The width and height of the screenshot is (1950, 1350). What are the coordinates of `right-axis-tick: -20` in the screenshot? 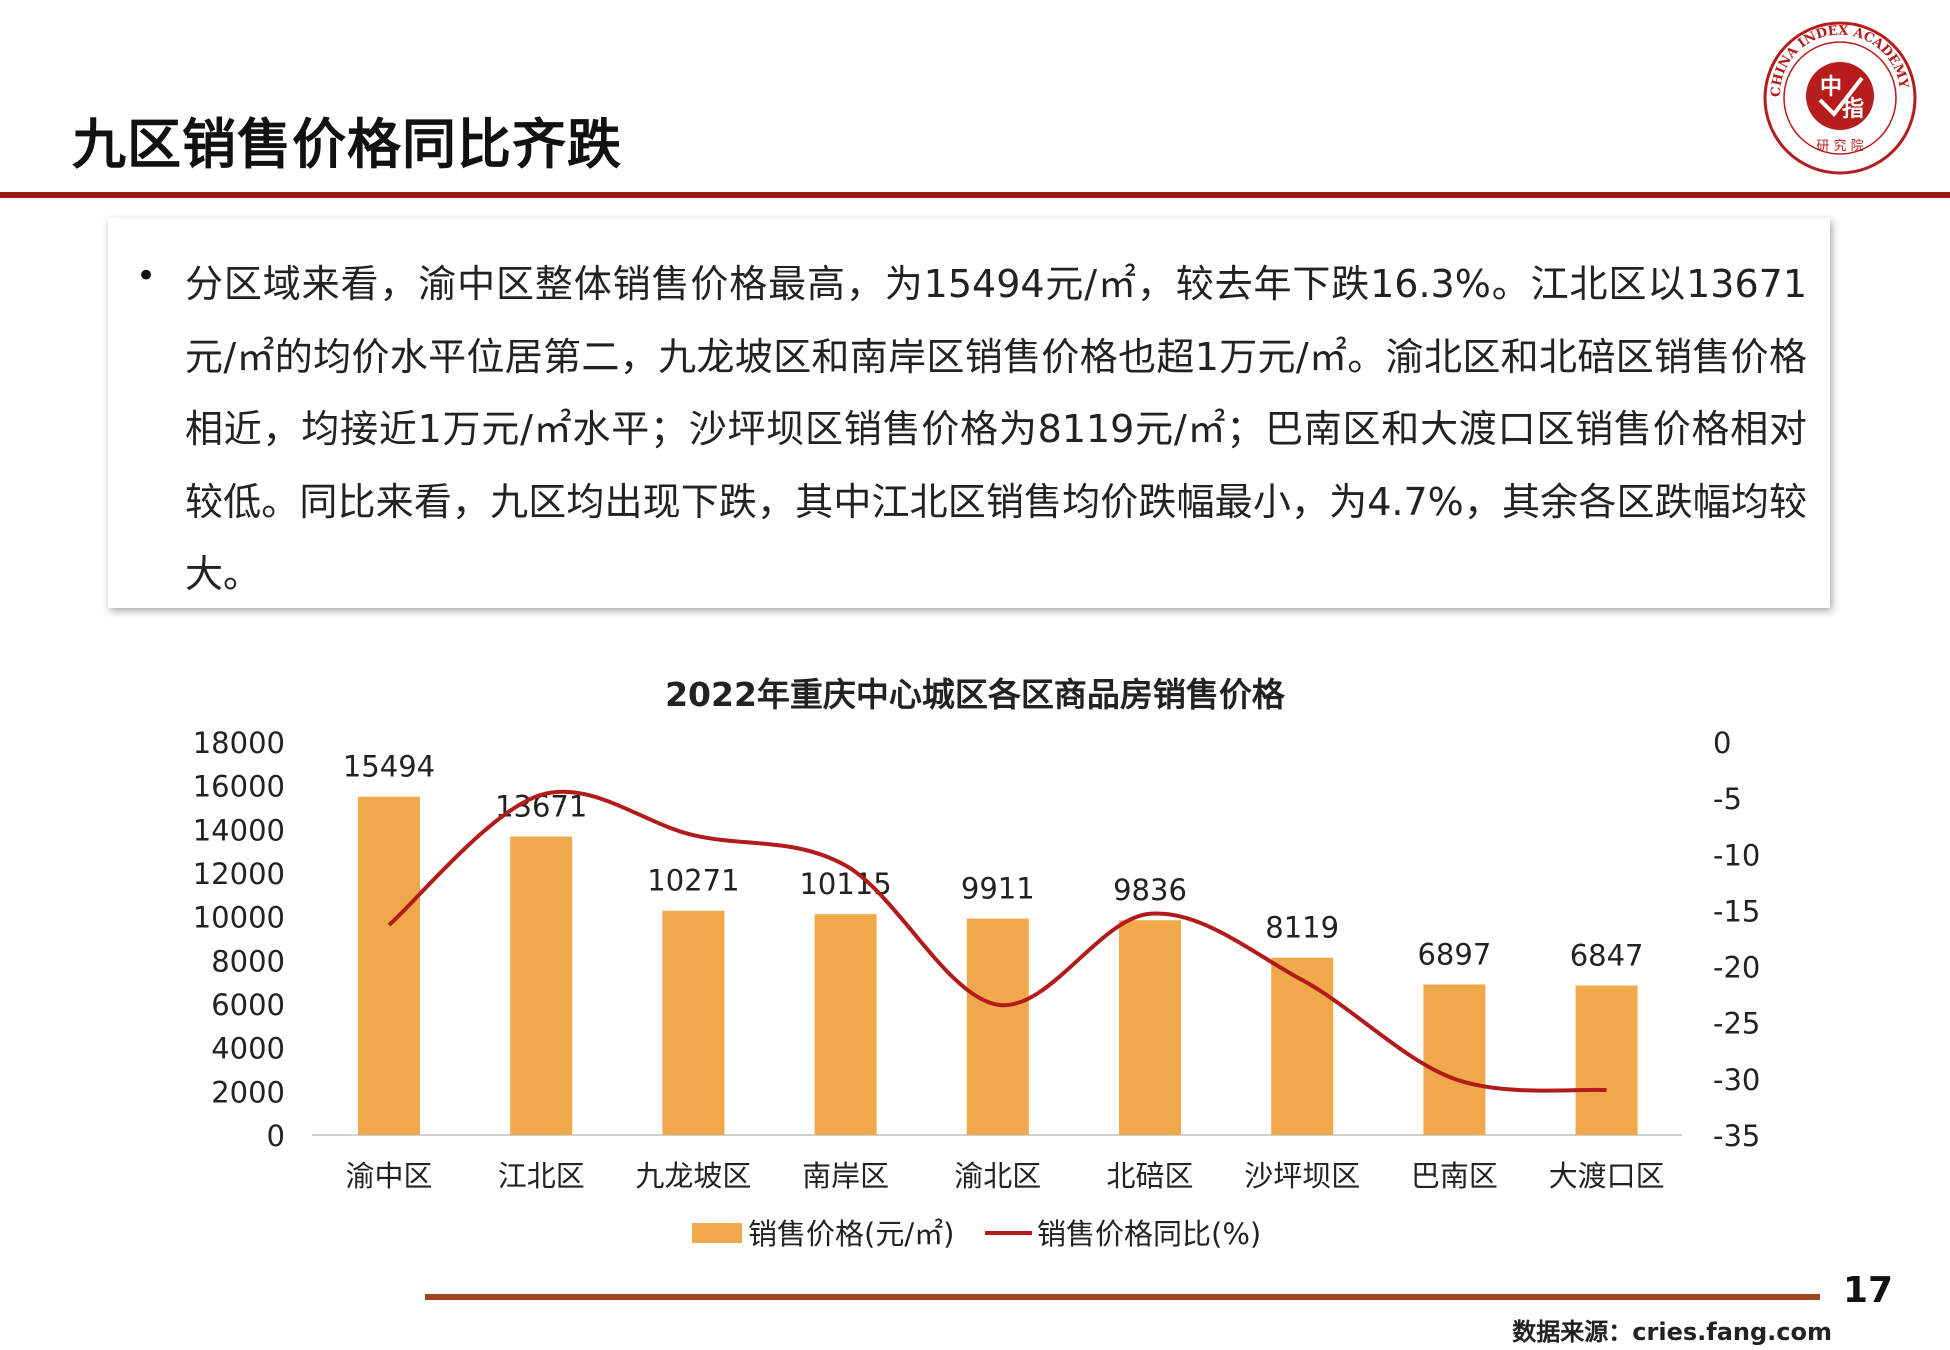 It's located at (1736, 968).